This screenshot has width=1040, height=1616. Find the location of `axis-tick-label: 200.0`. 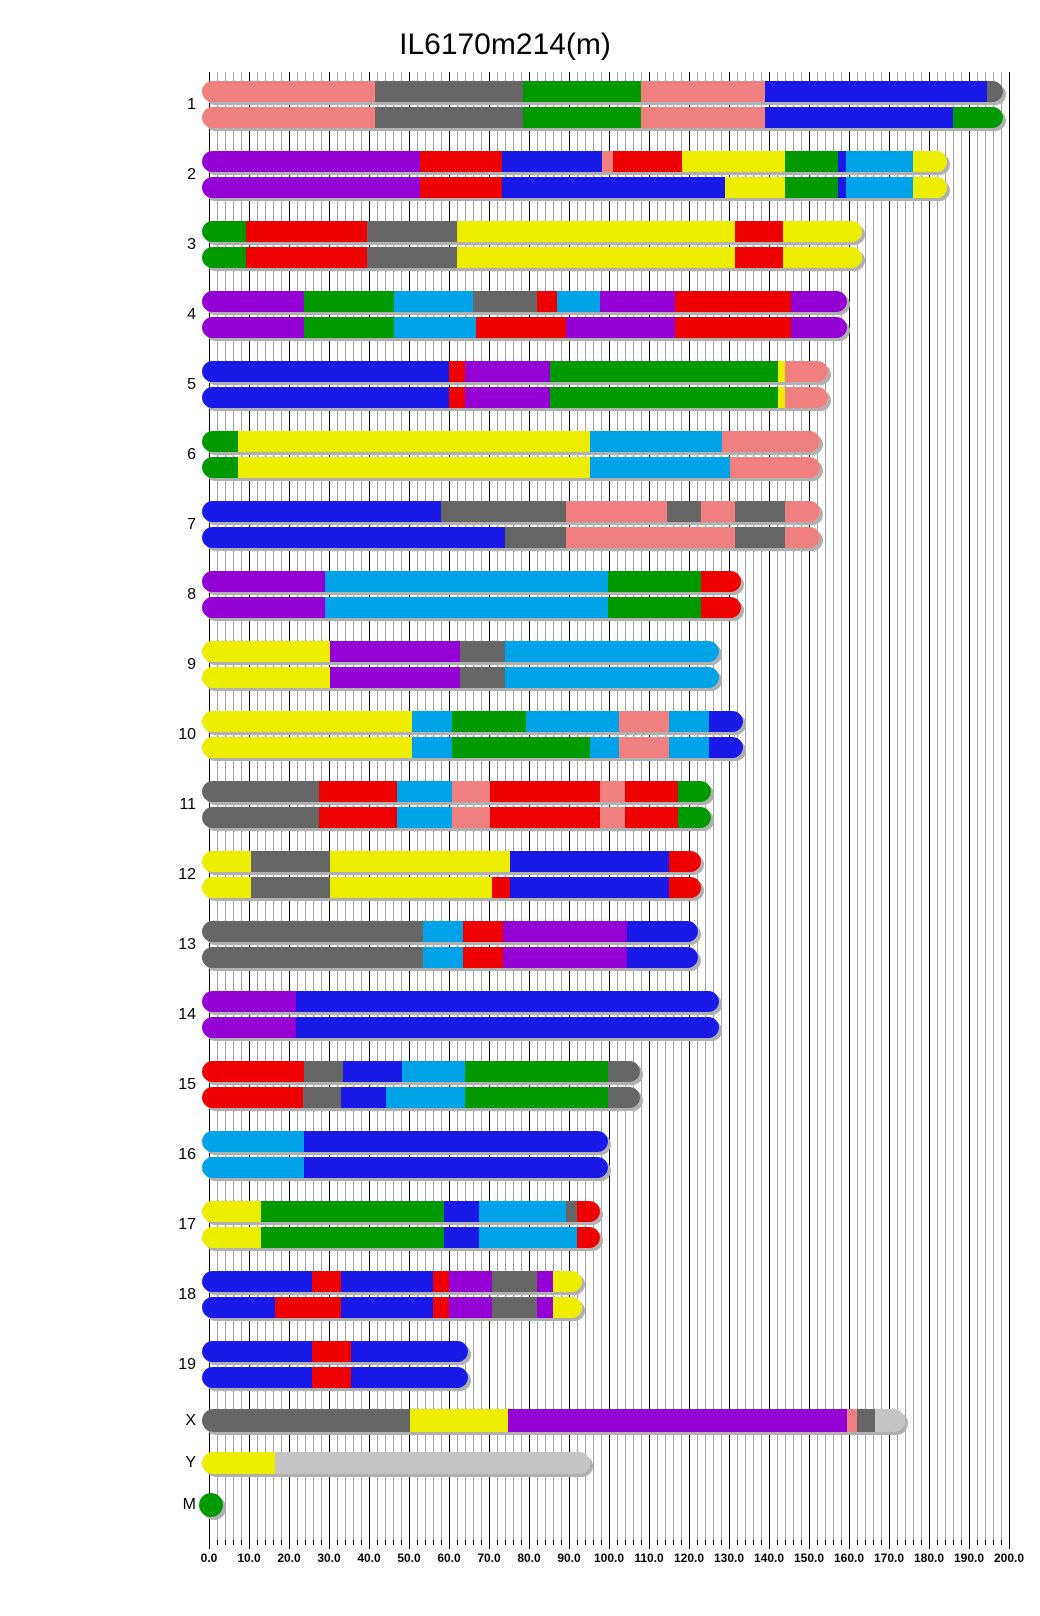

axis-tick-label: 200.0 is located at coordinates (1009, 1558).